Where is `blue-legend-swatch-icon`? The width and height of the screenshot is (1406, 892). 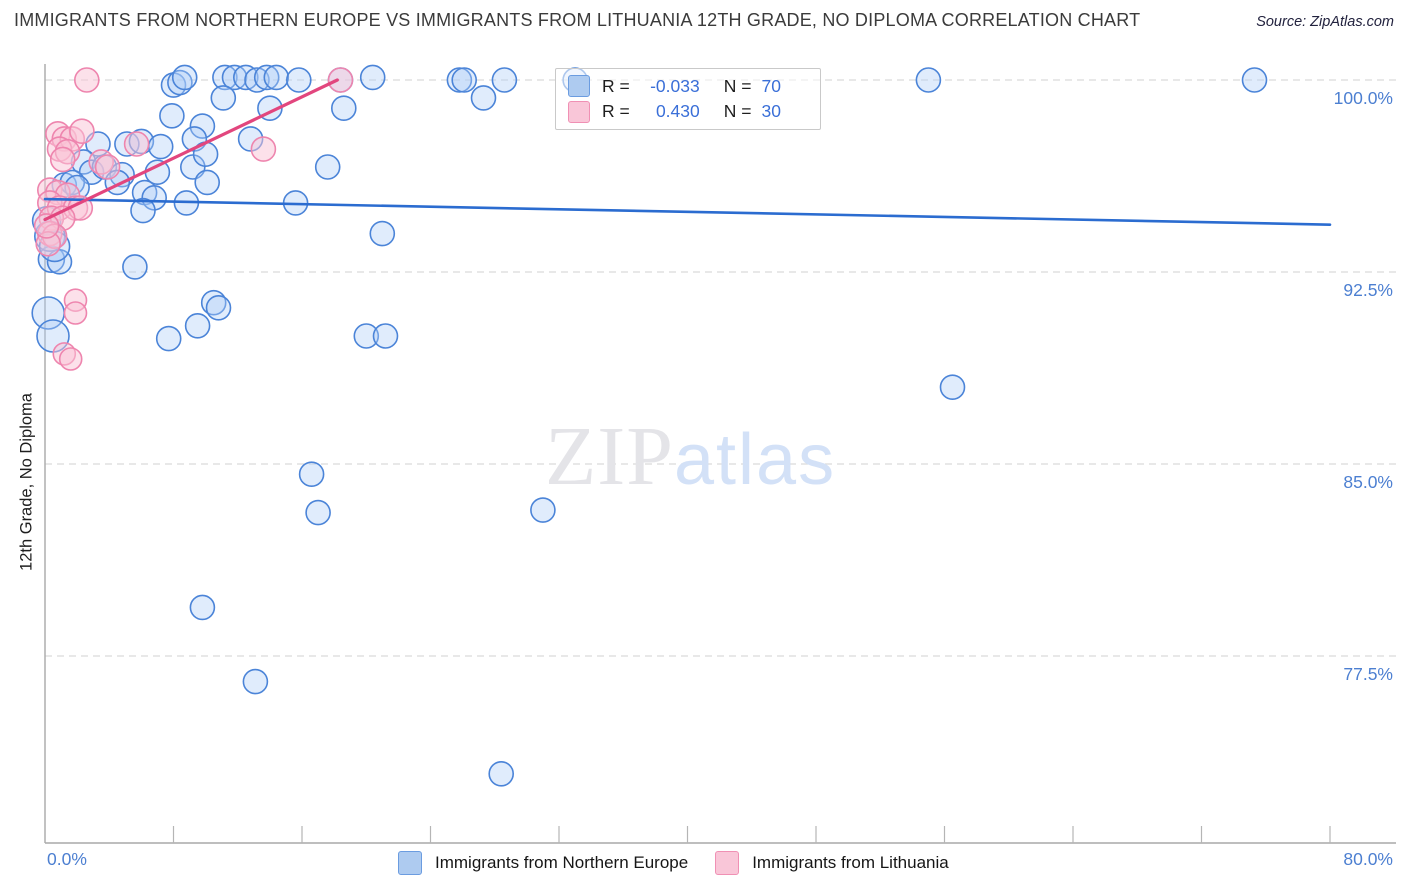 blue-legend-swatch-icon is located at coordinates (410, 863).